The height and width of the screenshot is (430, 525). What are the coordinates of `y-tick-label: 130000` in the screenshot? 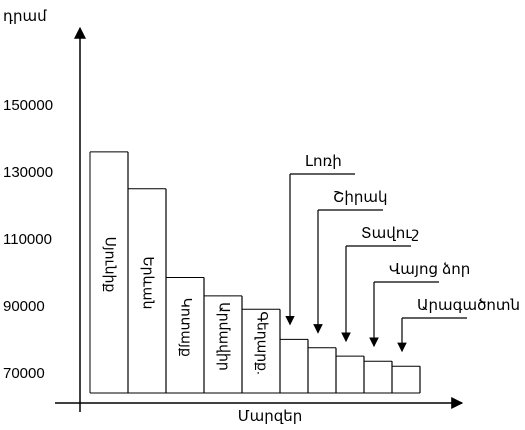 It's located at (28, 172).